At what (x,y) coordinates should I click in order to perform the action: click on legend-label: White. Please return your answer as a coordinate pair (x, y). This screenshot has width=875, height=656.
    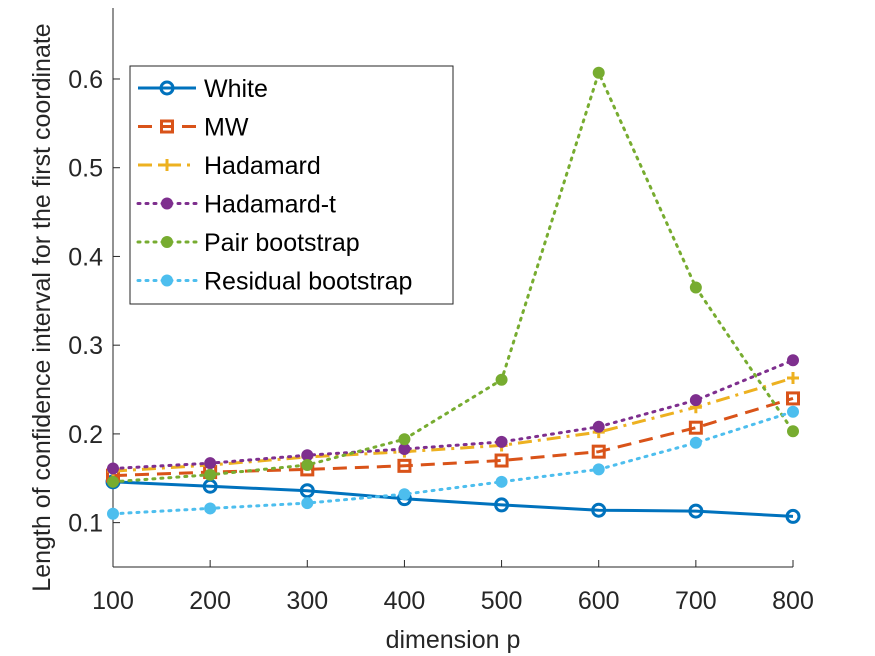
    Looking at the image, I should click on (236, 89).